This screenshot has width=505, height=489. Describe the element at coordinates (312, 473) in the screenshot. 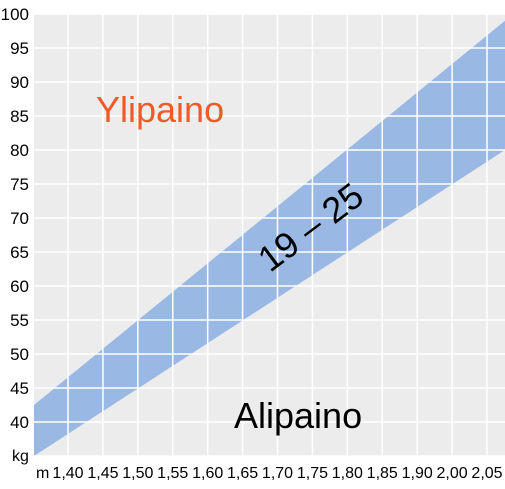

I see `x-tick-label: 1,75` at that location.